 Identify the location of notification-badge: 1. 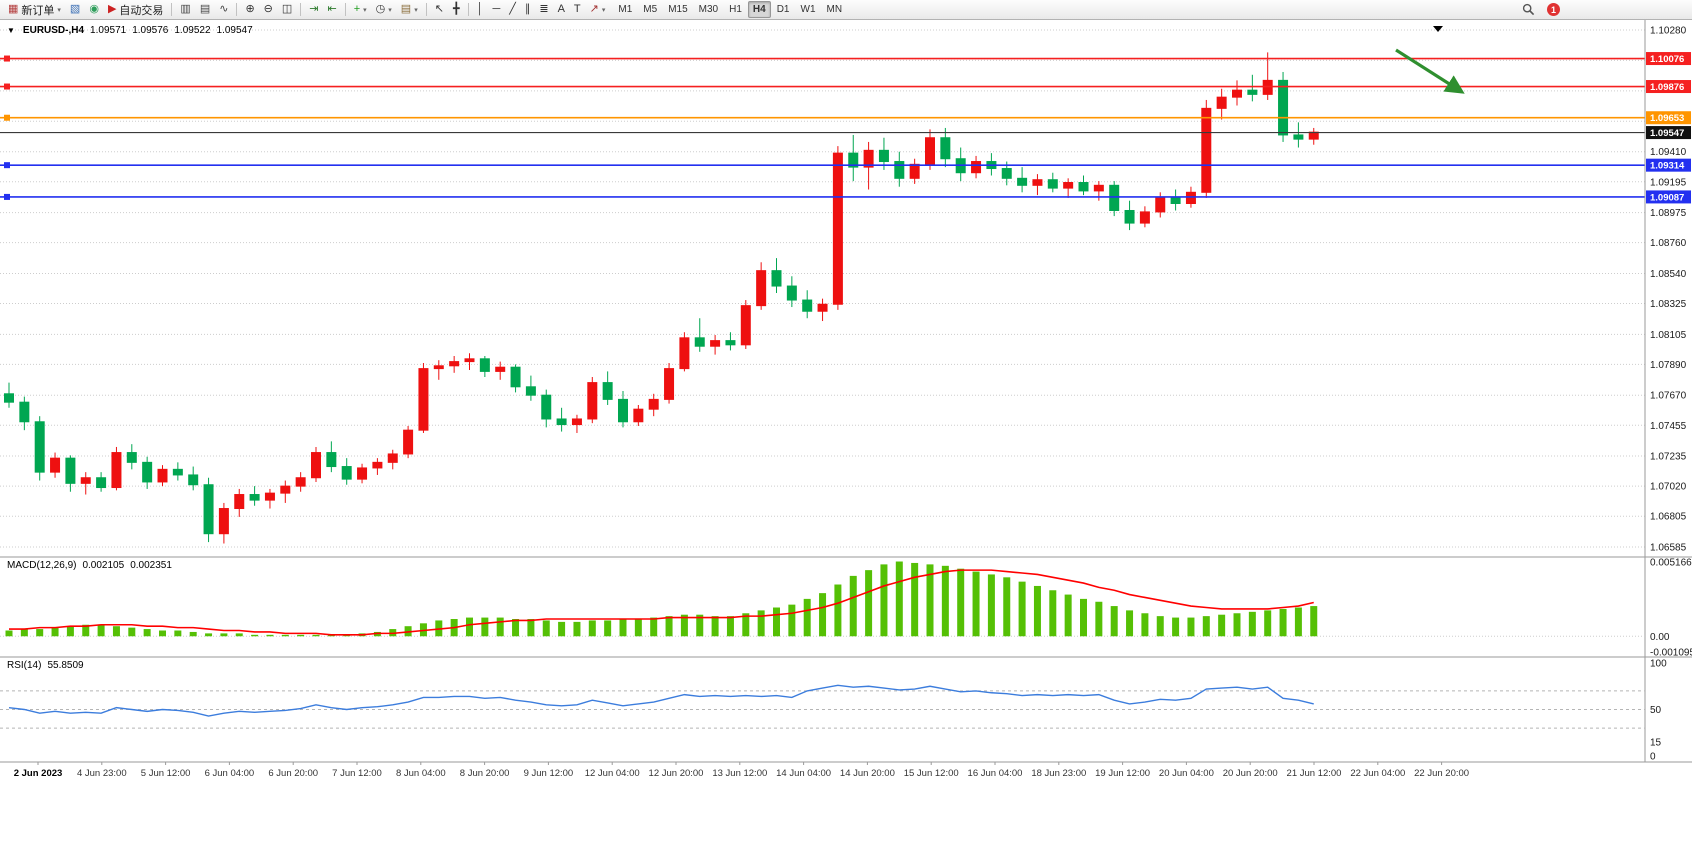
(1553, 9).